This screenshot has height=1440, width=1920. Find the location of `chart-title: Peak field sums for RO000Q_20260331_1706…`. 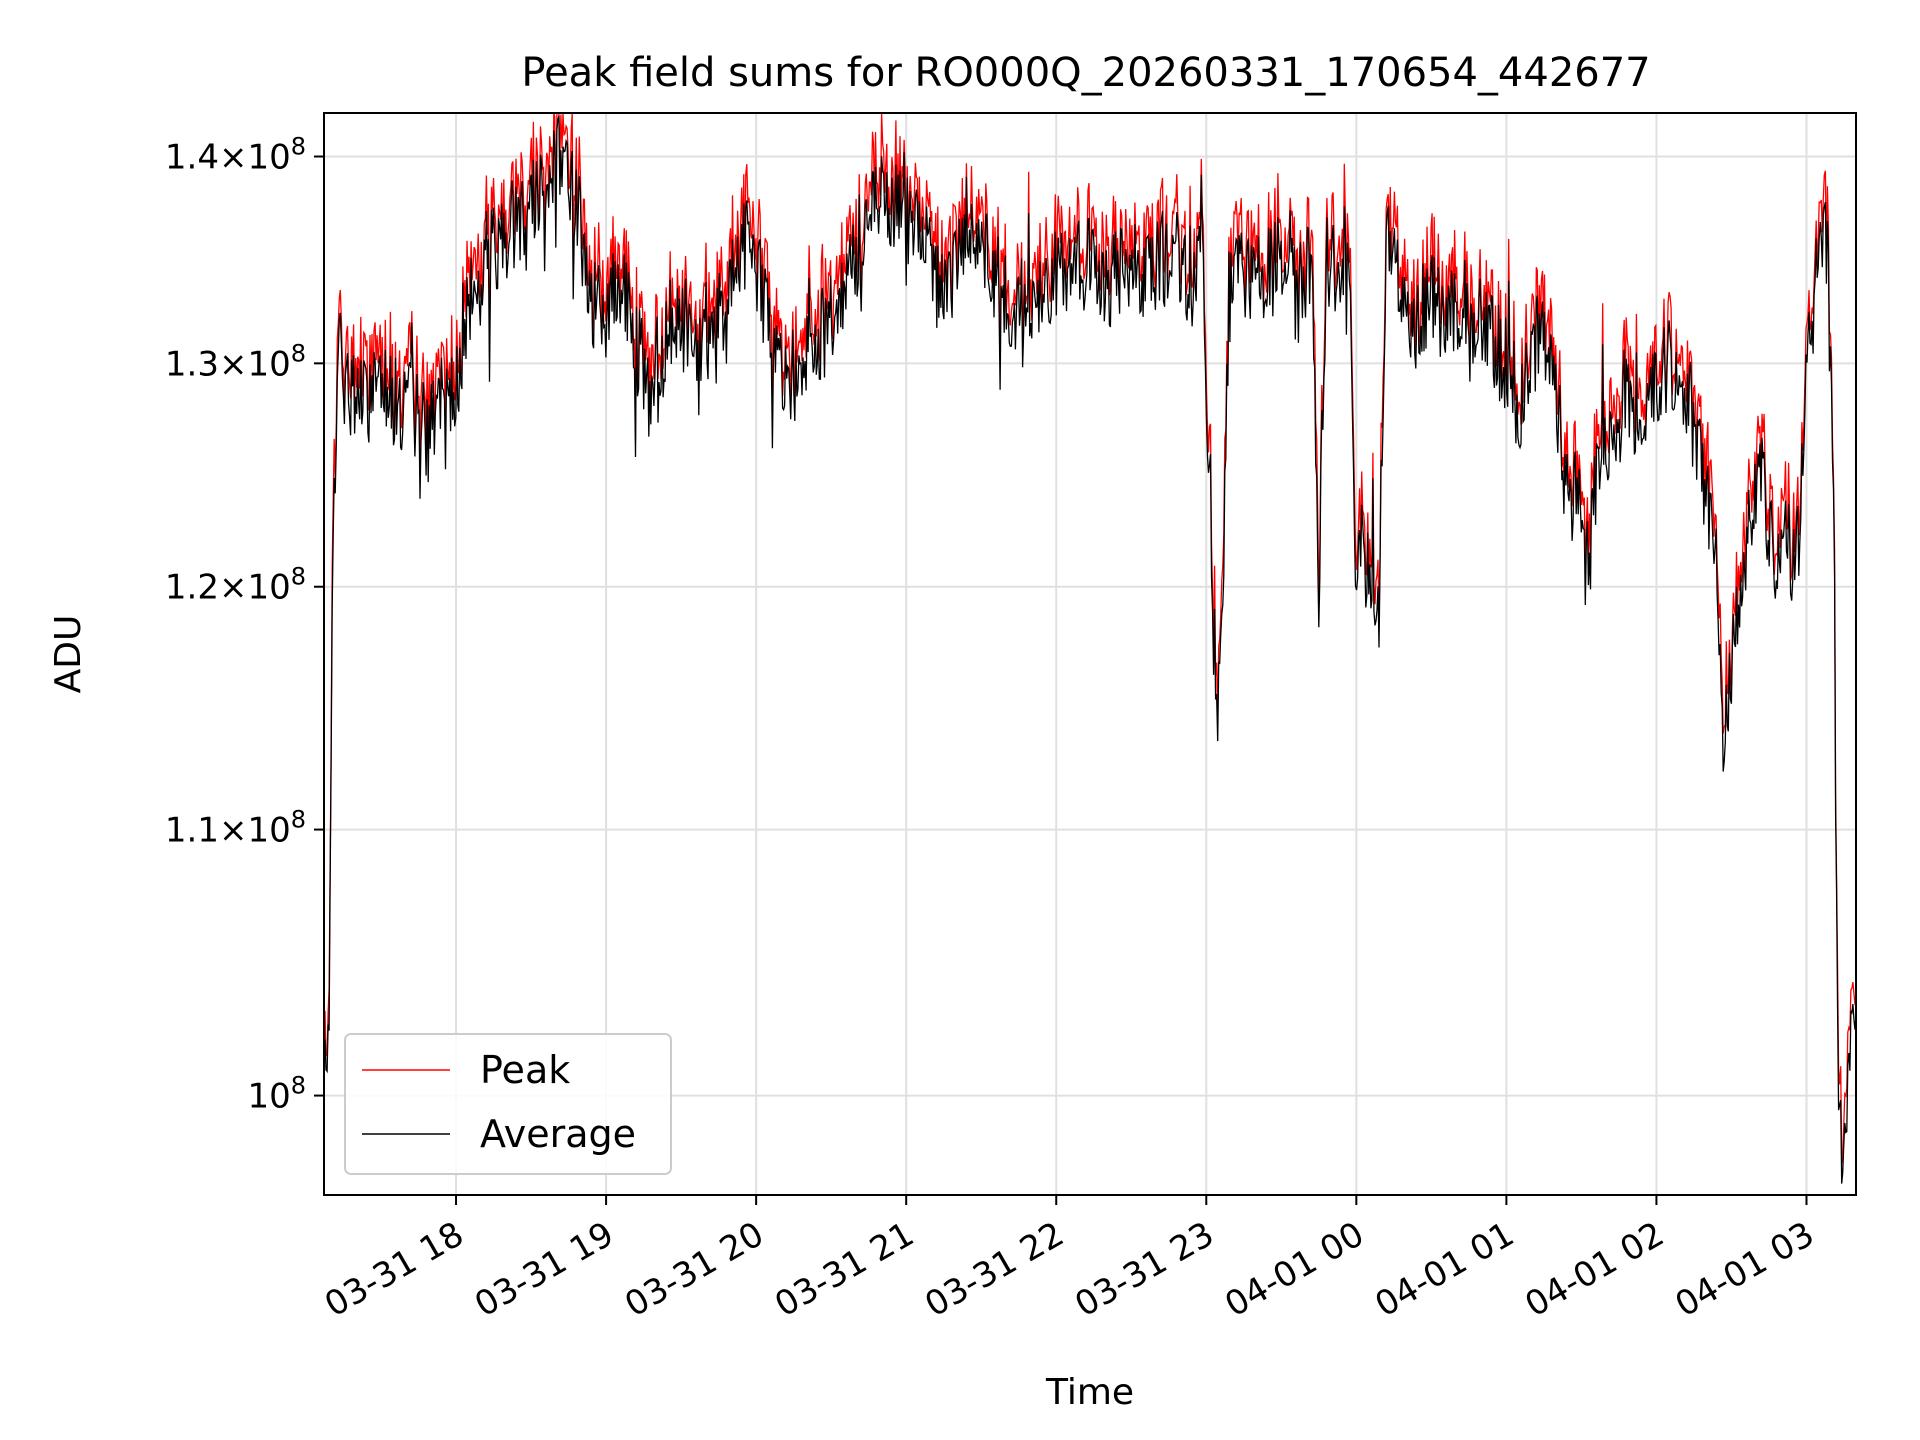

chart-title: Peak field sums for RO000Q_20260331_1706… is located at coordinates (1085, 73).